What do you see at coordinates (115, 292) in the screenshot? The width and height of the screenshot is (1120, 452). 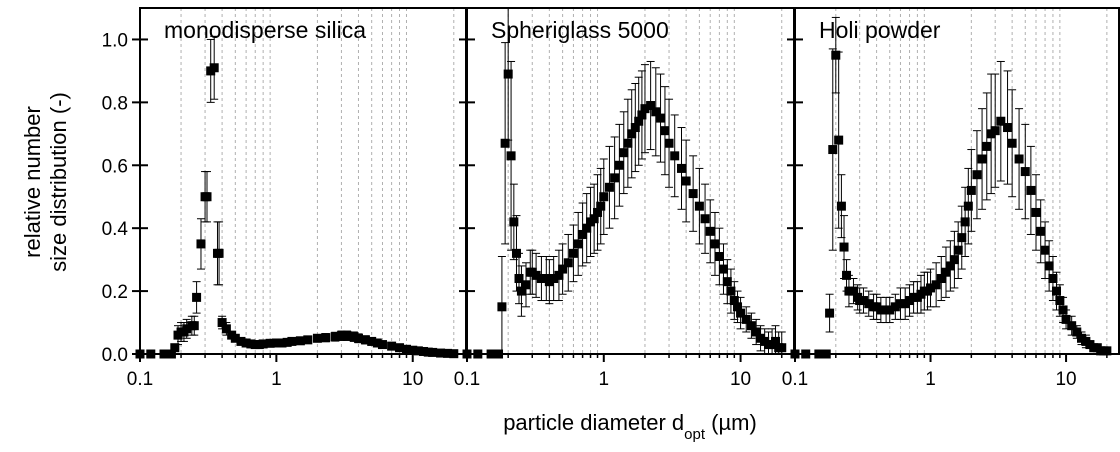 I see `y-tick-label: 0.2` at bounding box center [115, 292].